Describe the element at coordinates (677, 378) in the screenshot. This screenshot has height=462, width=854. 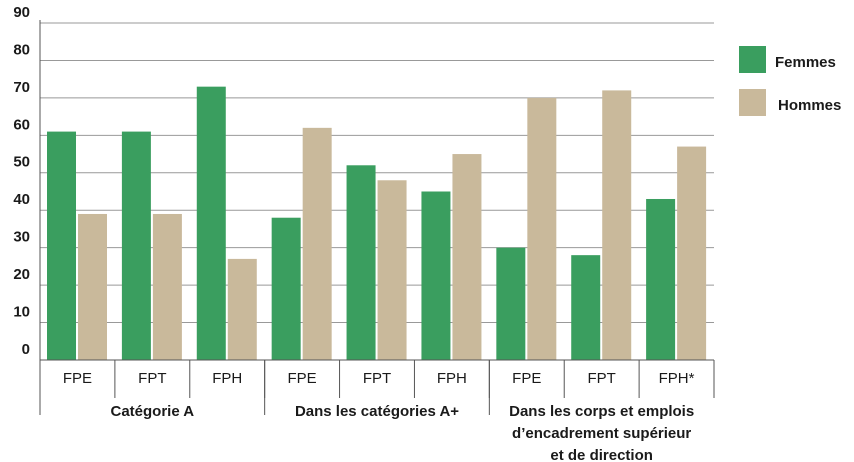
I see `x-tick-label: FPH*` at that location.